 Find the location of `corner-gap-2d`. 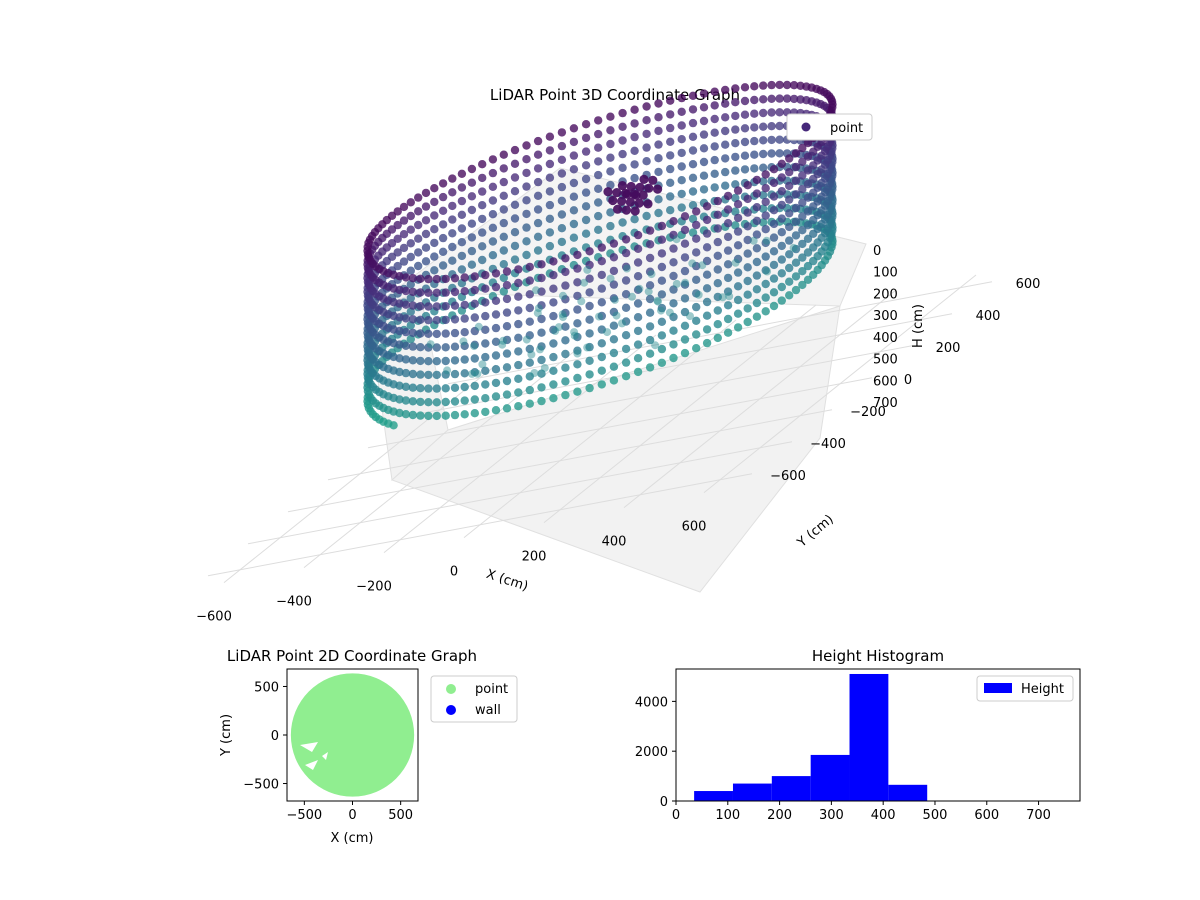

corner-gap-2d is located at coordinates (308, 795).